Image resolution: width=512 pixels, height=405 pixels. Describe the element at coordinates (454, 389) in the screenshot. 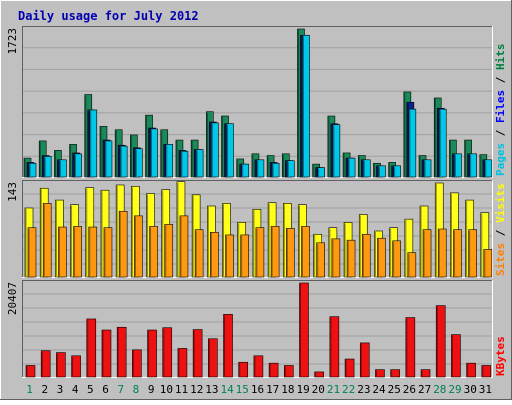

I see `x-tick-label: 29` at that location.